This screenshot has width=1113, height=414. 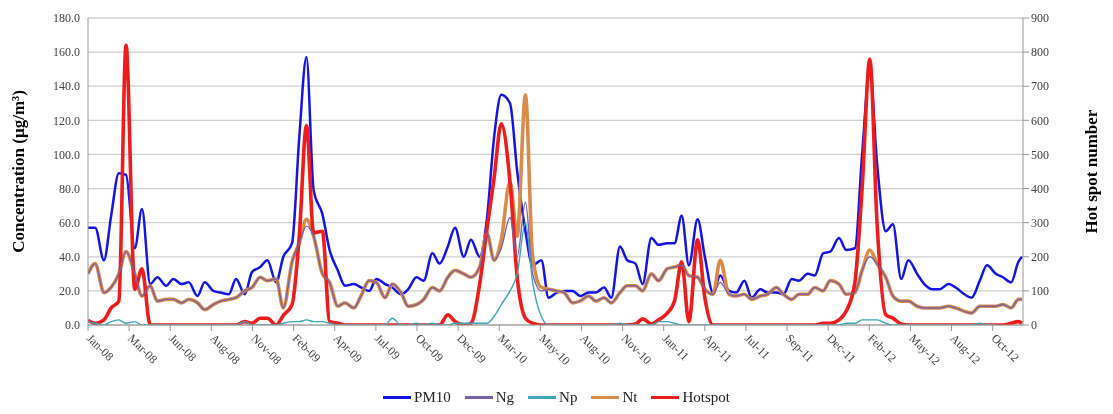 I want to click on y-tick-label: 120.0, so click(x=66, y=120).